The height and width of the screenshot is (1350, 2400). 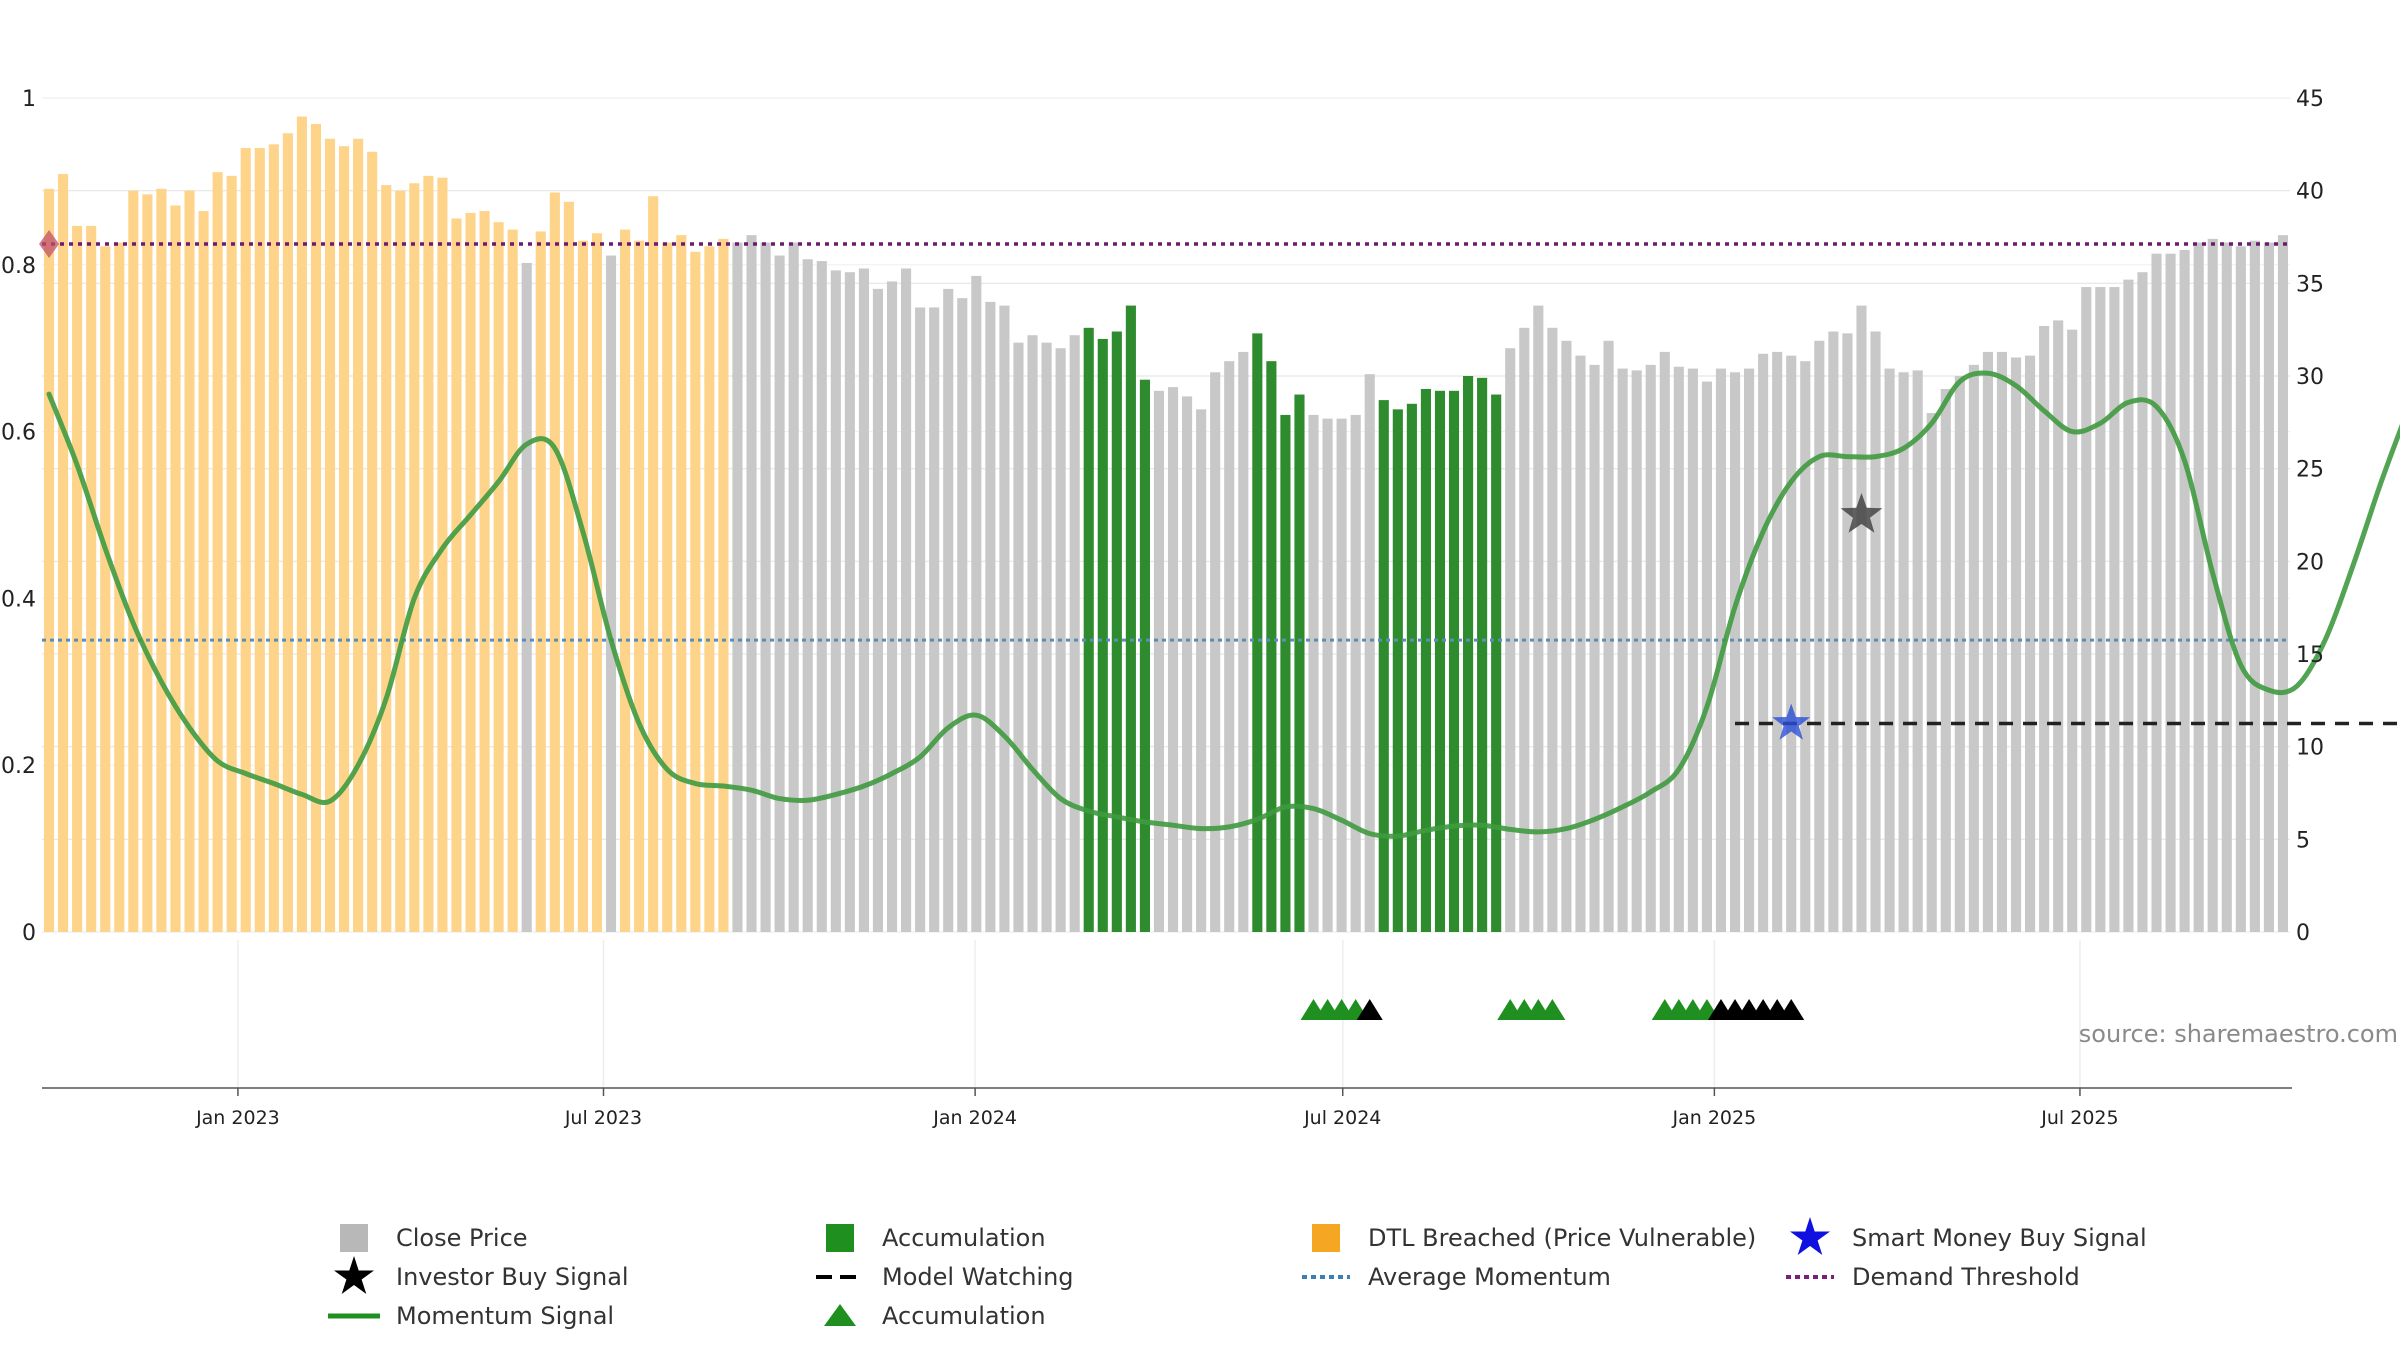 What do you see at coordinates (978, 1277) in the screenshot?
I see `legend-label: Model Watching` at bounding box center [978, 1277].